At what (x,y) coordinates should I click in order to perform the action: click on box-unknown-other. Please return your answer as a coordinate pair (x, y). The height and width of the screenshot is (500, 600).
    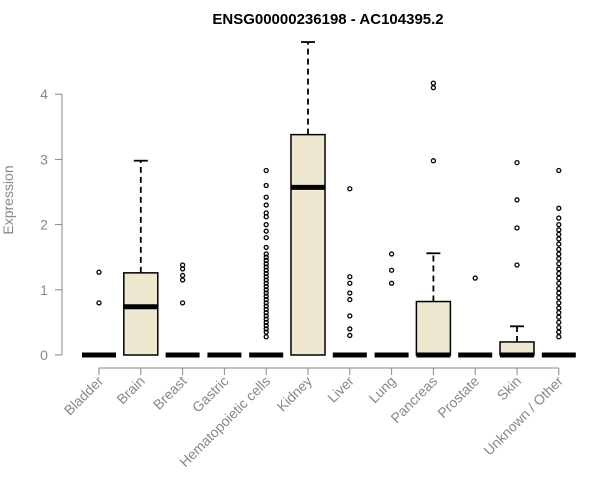
    Looking at the image, I should click on (558, 262).